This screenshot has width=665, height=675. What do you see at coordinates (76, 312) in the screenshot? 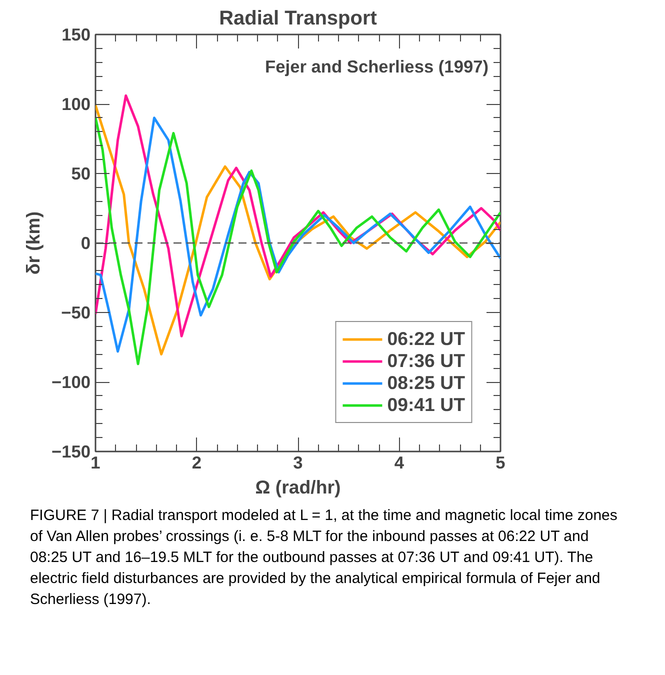
I see `y-tick-label: −50` at bounding box center [76, 312].